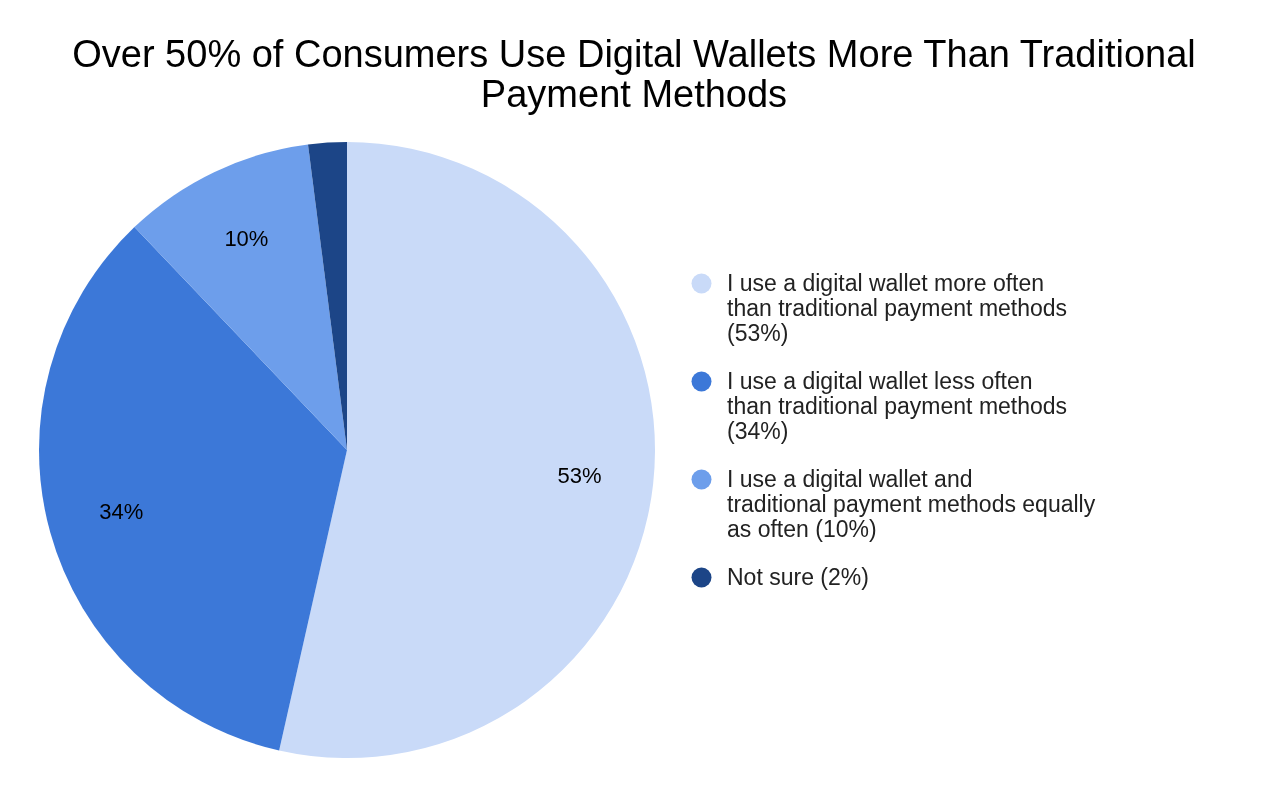 The height and width of the screenshot is (786, 1268). I want to click on legend-label: Not sure (2%), so click(798, 576).